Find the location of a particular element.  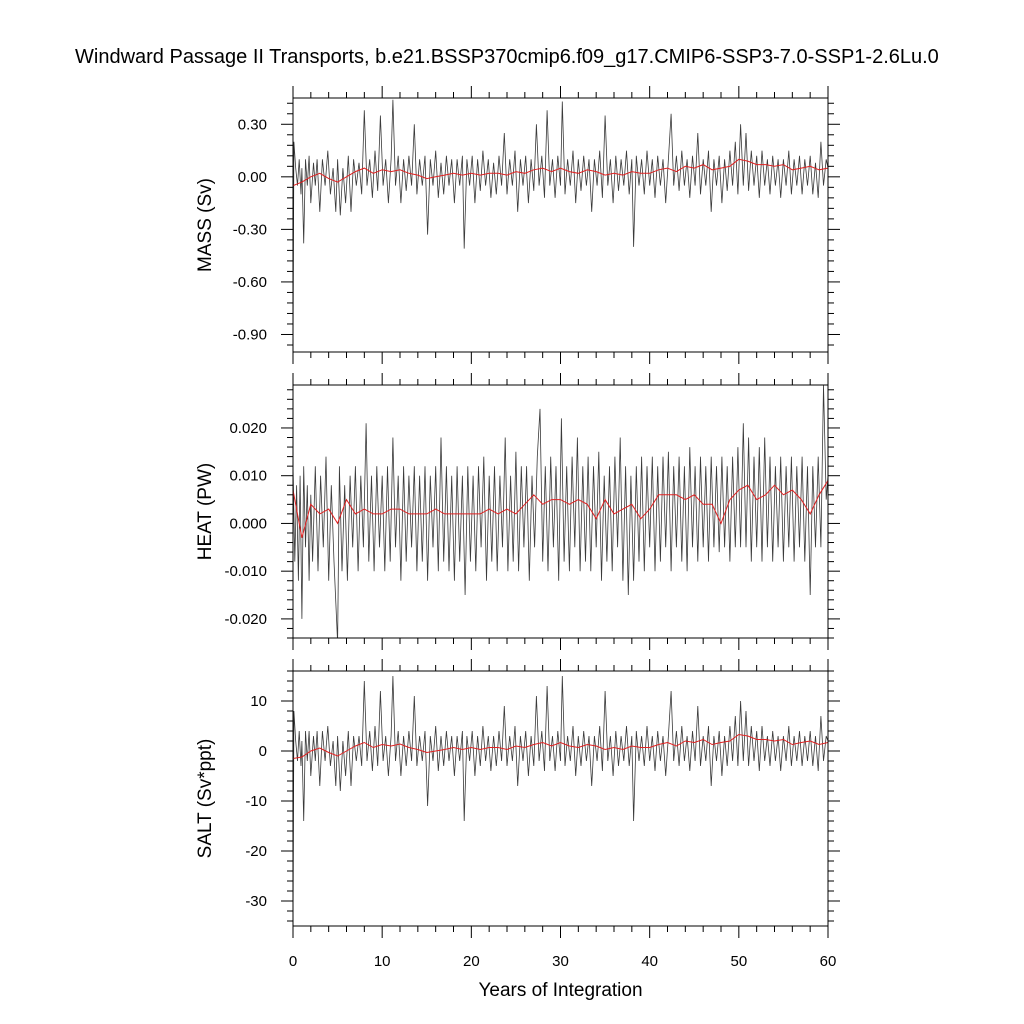

mass-monthly-line is located at coordinates (560, 225).